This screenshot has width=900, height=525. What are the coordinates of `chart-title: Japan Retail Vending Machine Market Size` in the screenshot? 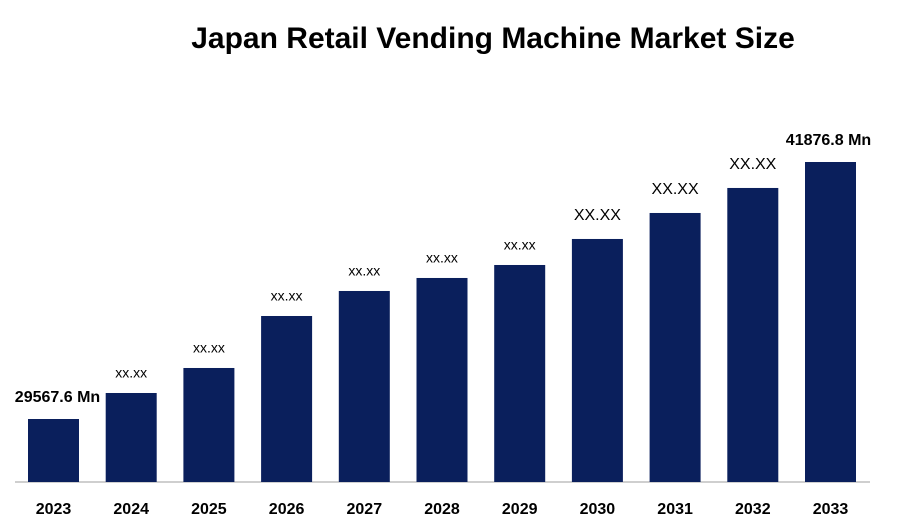 It's located at (493, 38).